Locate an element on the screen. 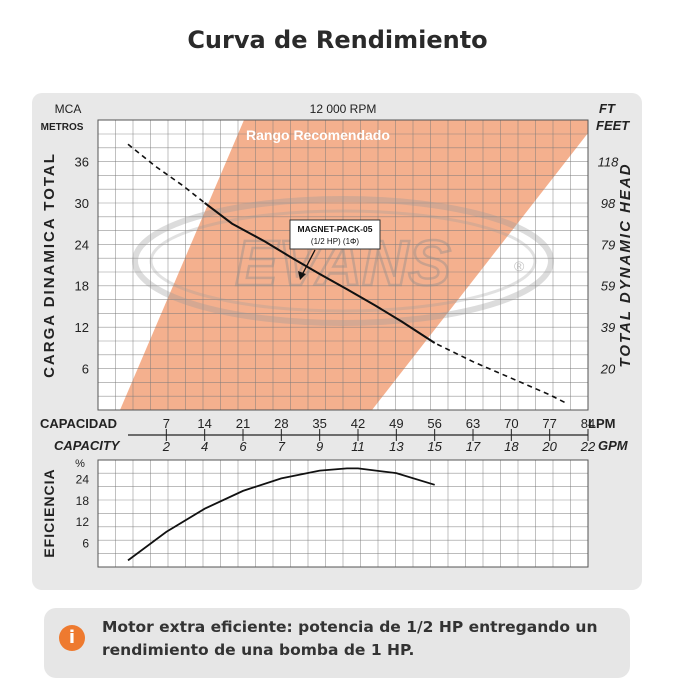  x-tick-label-lpm: 70 is located at coordinates (511, 423).